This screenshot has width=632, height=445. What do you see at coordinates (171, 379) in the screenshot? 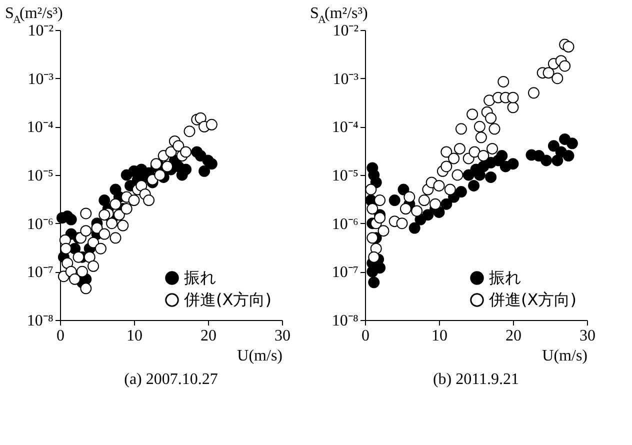
I see `text: (a) 2007.10.27` at bounding box center [171, 379].